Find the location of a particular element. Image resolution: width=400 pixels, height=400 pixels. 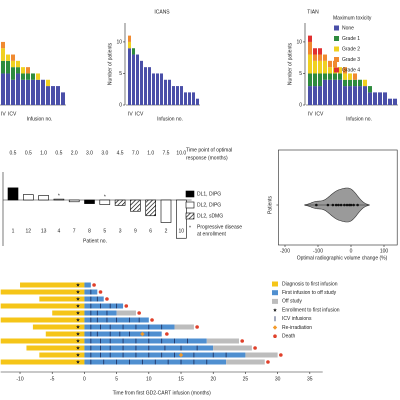

x-tick-label: 15 is located at coordinates (181, 379).